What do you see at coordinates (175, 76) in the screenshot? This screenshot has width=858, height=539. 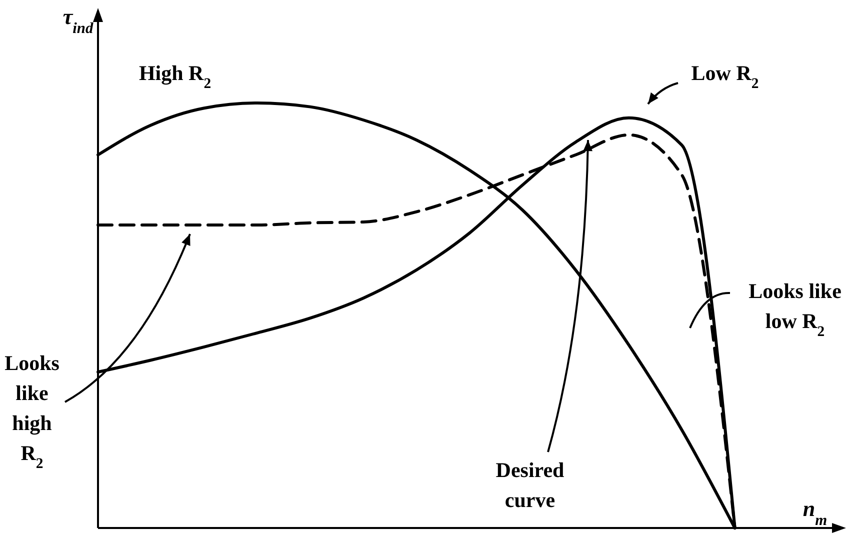 I see `series-label: High R$_{2}$` at bounding box center [175, 76].